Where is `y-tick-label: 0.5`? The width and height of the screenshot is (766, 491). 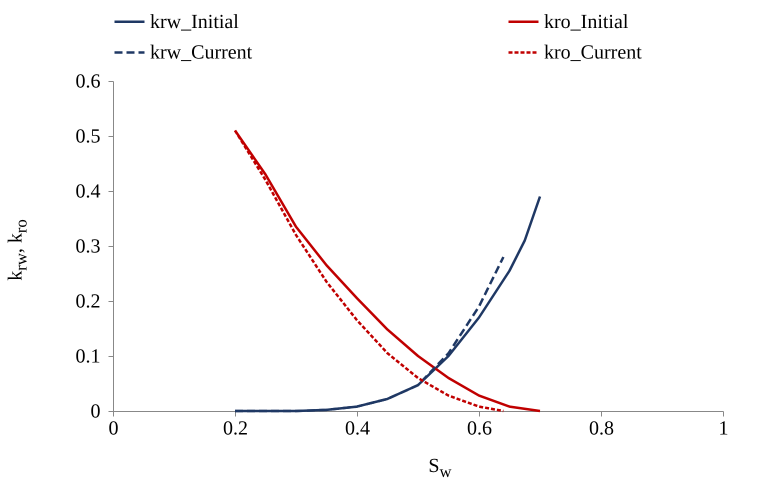
y-tick-label: 0.5 is located at coordinates (88, 137).